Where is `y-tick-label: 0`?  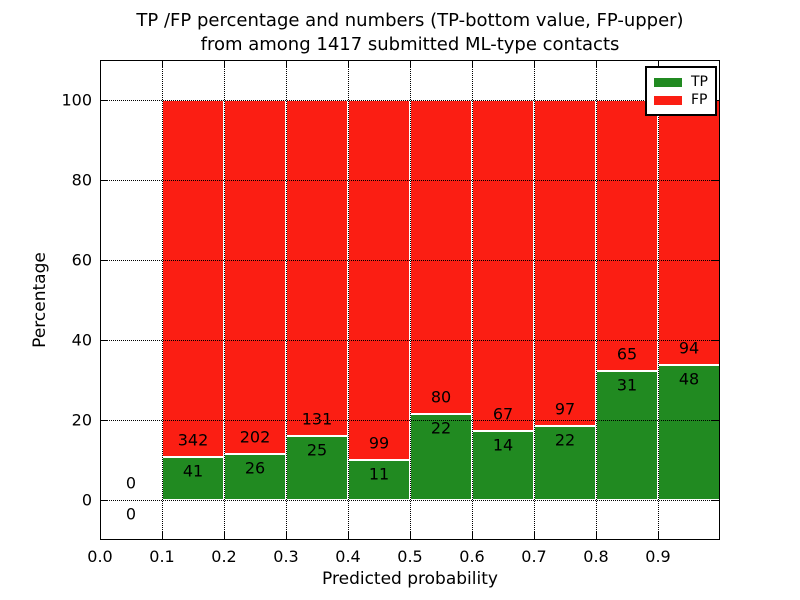
y-tick-label: 0 is located at coordinates (86, 500).